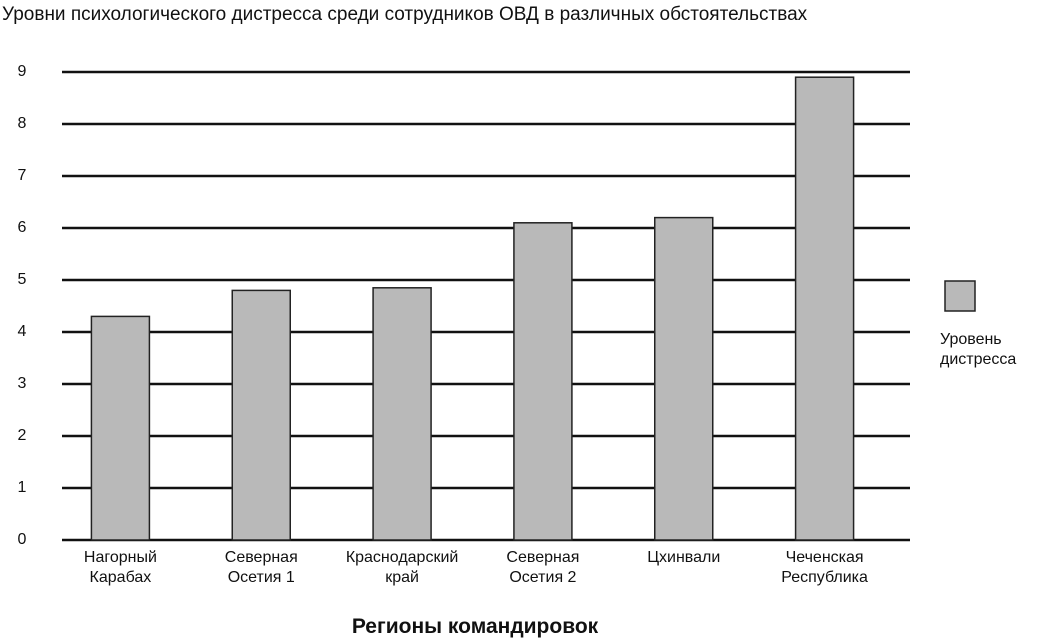  Describe the element at coordinates (22, 227) in the screenshot. I see `y-tick-label: 6` at that location.